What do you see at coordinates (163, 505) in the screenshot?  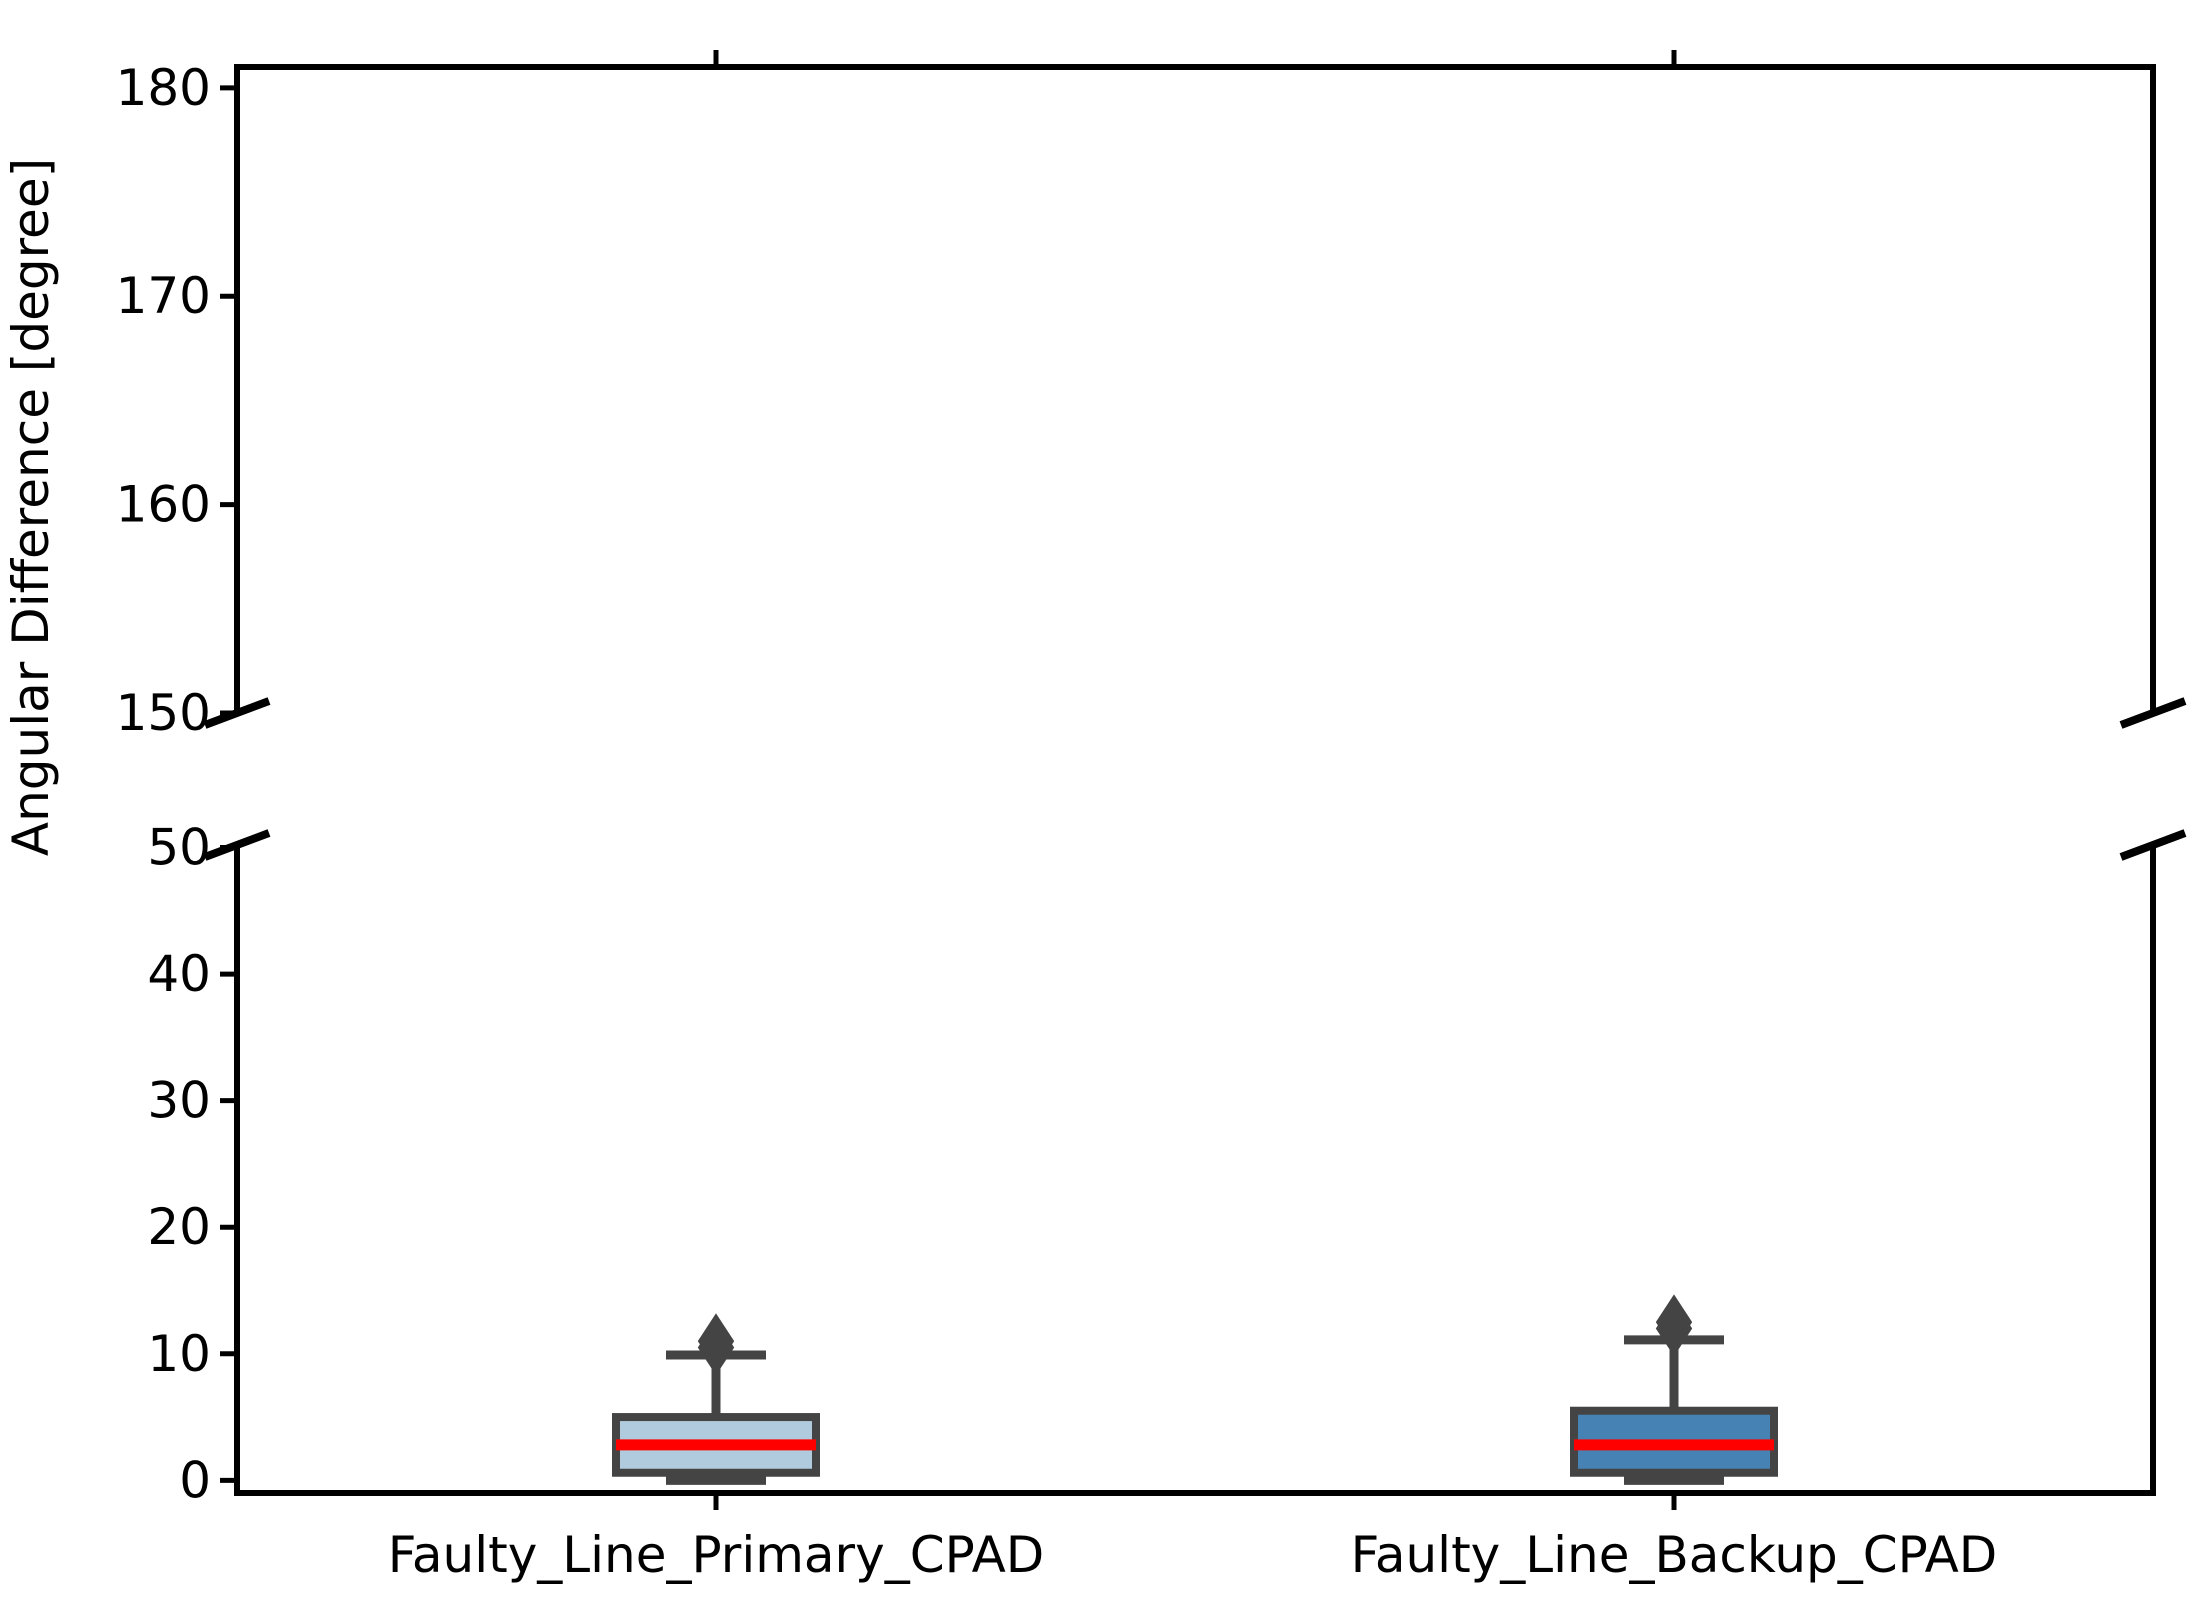 I see `y-tick-label: 160` at bounding box center [163, 505].